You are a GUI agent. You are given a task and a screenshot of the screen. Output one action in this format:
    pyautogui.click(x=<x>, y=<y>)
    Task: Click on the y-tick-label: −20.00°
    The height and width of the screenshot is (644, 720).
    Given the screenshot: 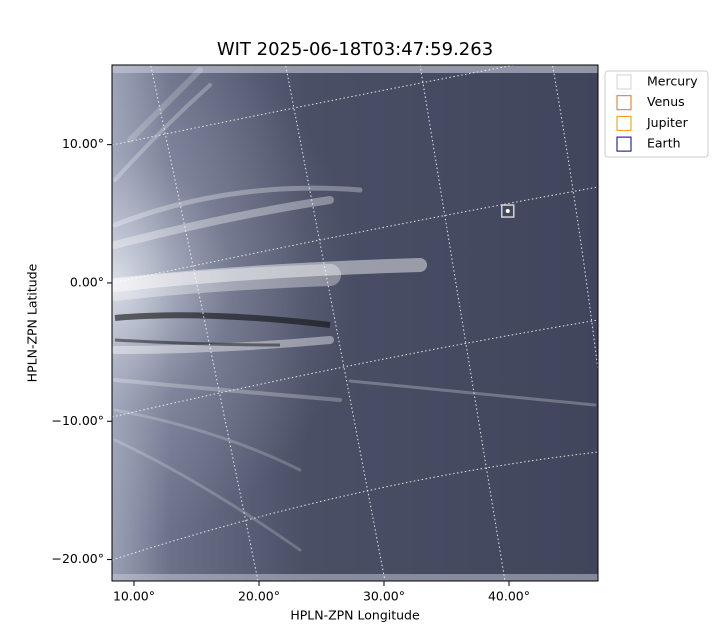 What is the action you would take?
    pyautogui.click(x=77, y=558)
    